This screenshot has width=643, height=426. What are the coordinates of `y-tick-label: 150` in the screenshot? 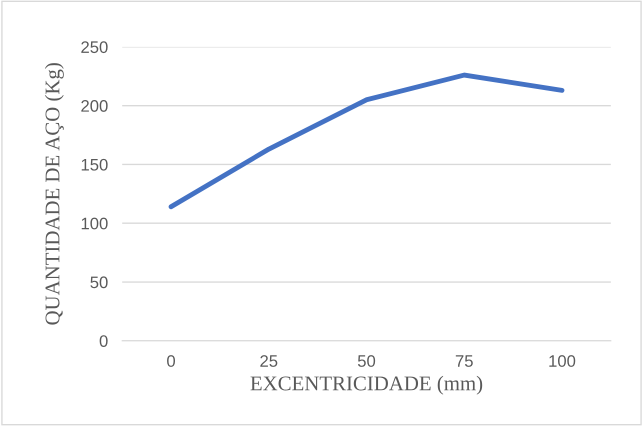 It's located at (95, 164).